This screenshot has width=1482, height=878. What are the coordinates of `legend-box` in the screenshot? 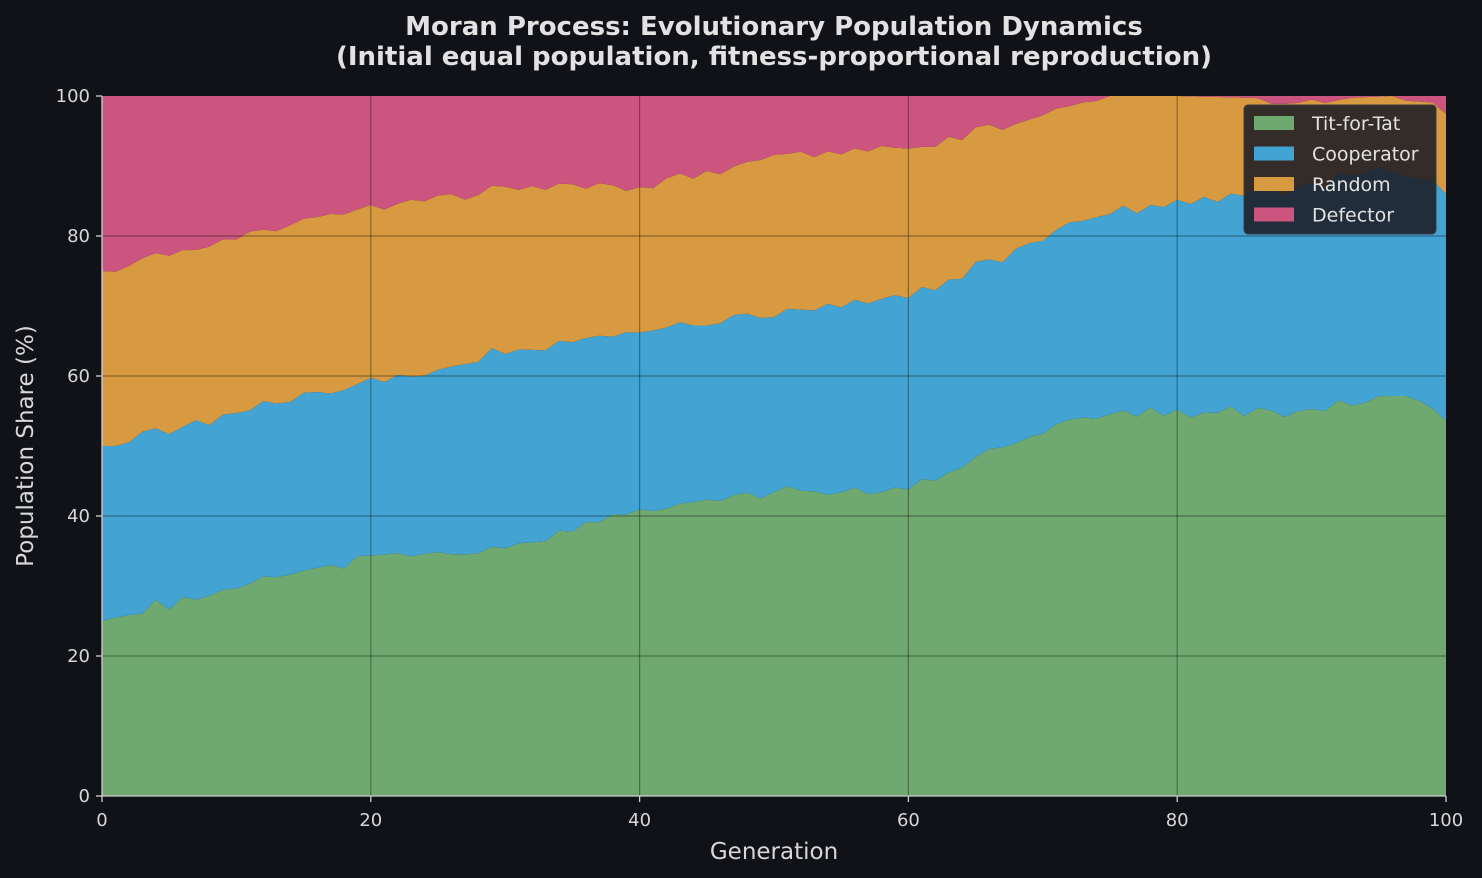 It's located at (1340, 169).